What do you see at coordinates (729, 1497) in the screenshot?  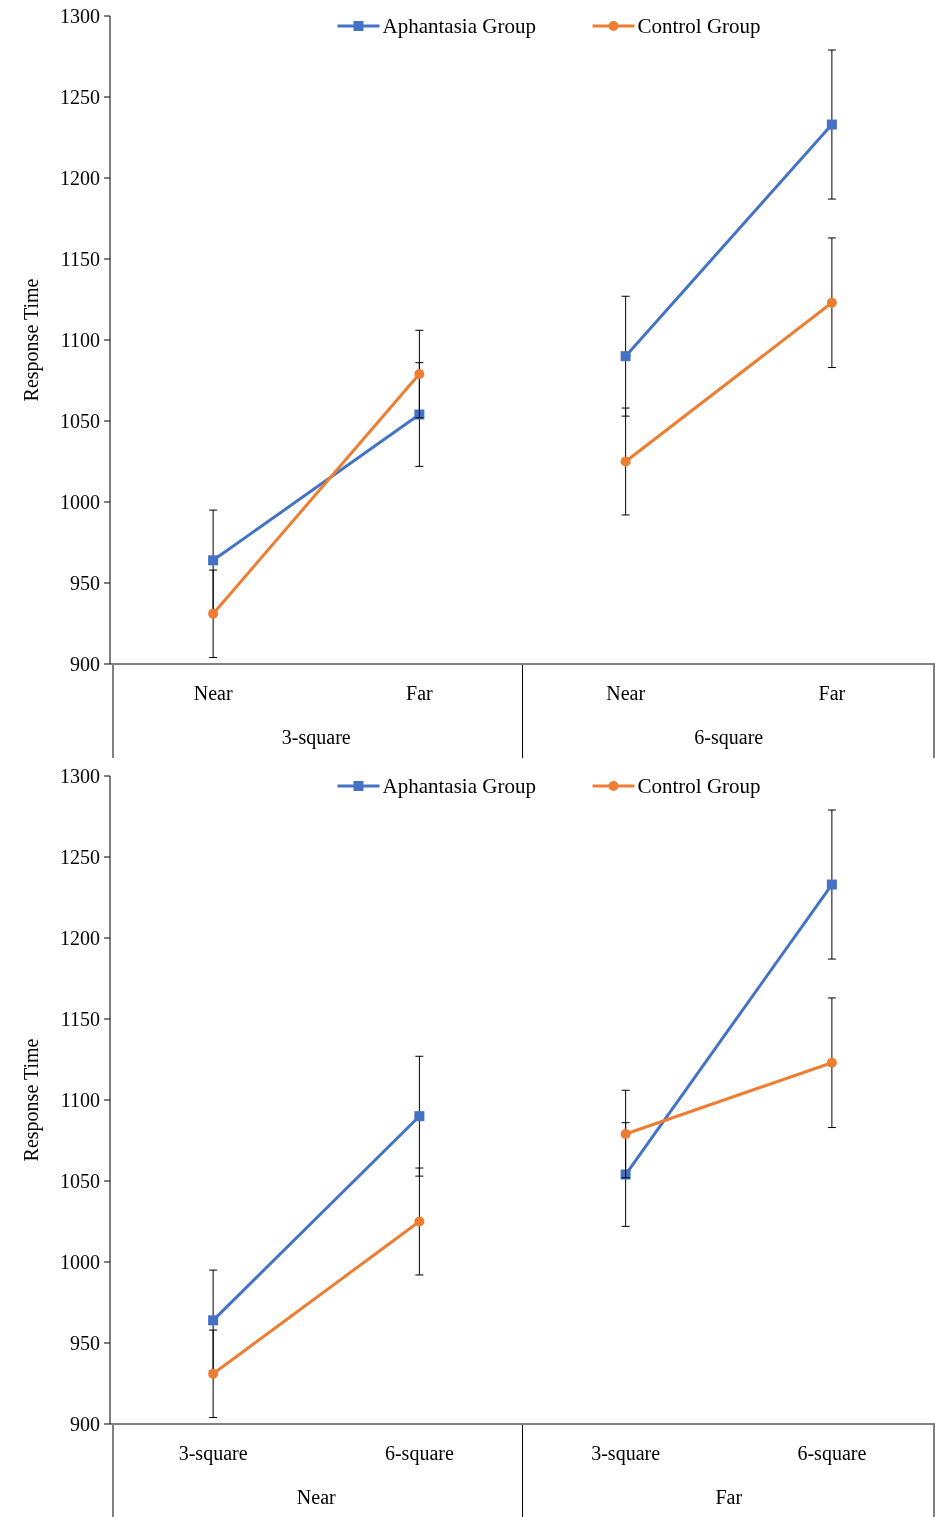 I see `text: Far` at bounding box center [729, 1497].